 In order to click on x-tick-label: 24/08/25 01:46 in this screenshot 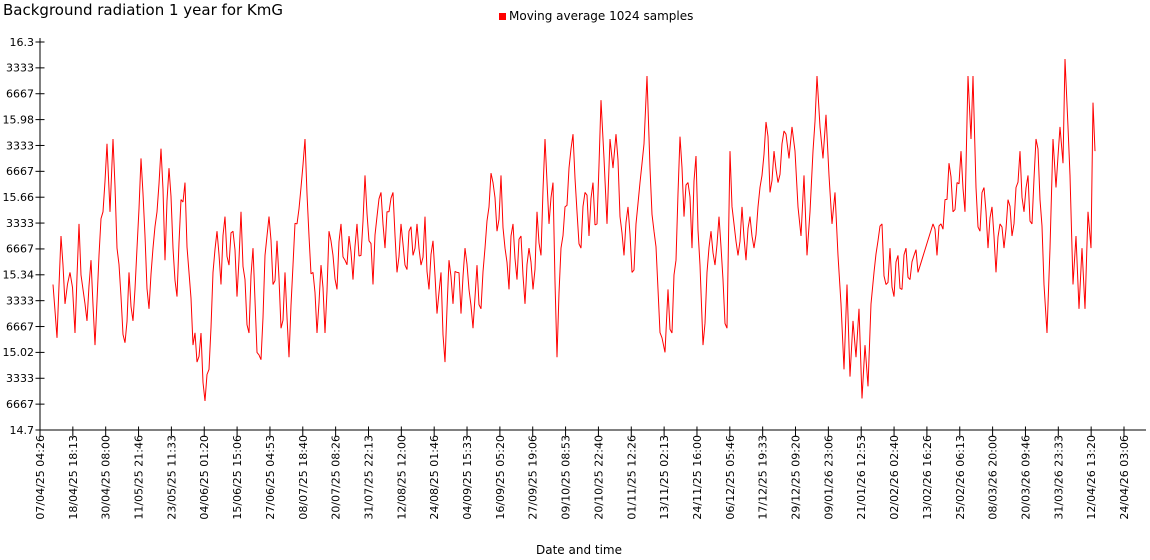, I will do `click(434, 477)`.